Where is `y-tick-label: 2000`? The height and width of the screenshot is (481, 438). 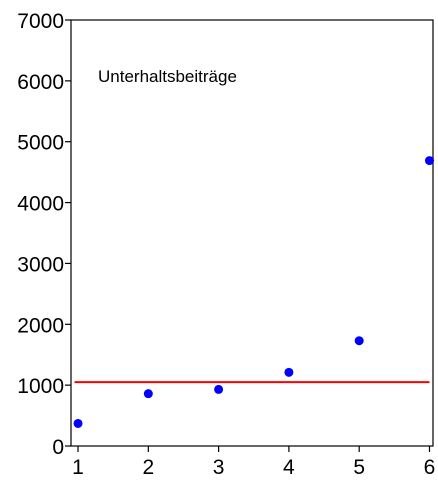 y-tick-label: 2000 is located at coordinates (40, 325).